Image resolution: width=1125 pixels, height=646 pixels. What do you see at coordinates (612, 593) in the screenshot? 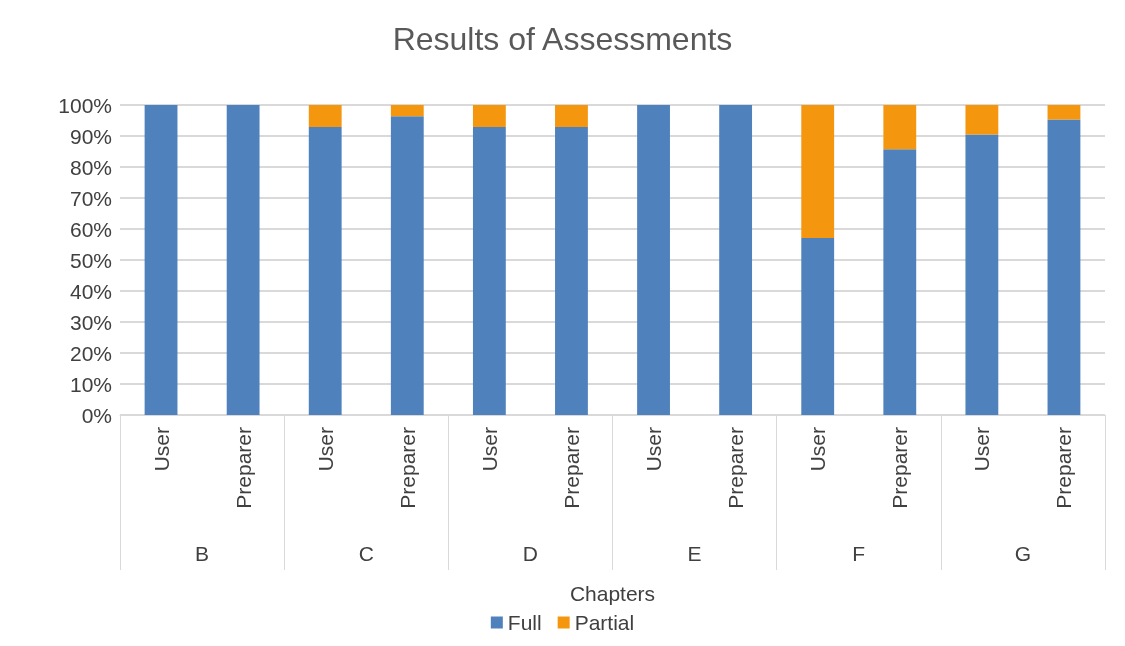
I see `x-axis-title: Chapters` at bounding box center [612, 593].